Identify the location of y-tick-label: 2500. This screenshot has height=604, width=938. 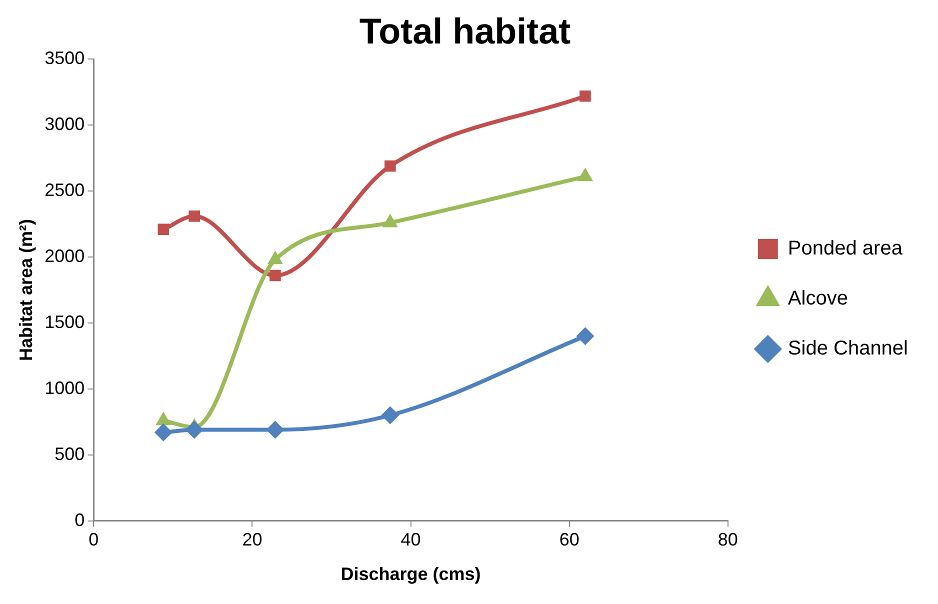
(64, 190).